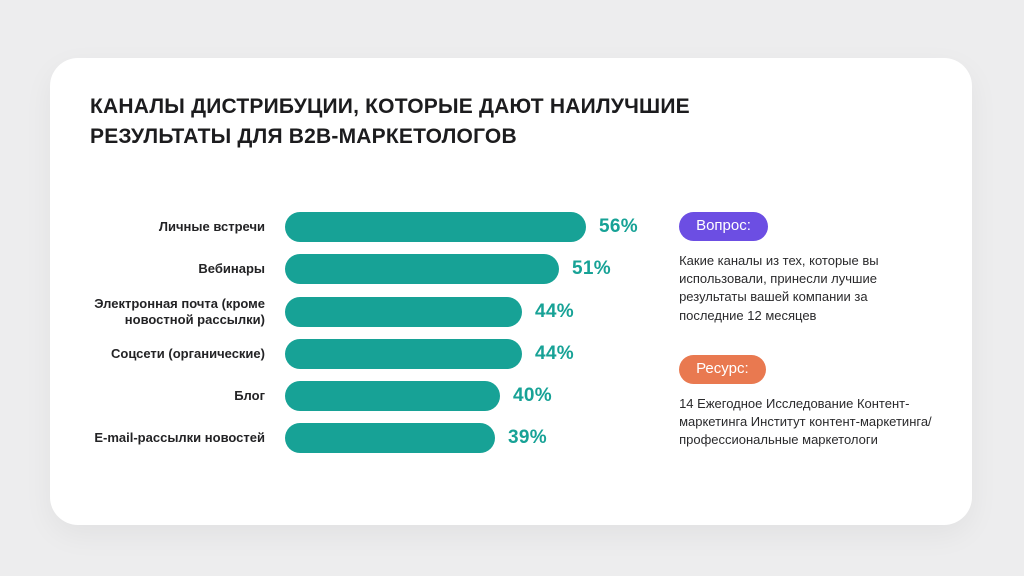  Describe the element at coordinates (249, 396) in the screenshot. I see `bar-category-label: Блог` at that location.